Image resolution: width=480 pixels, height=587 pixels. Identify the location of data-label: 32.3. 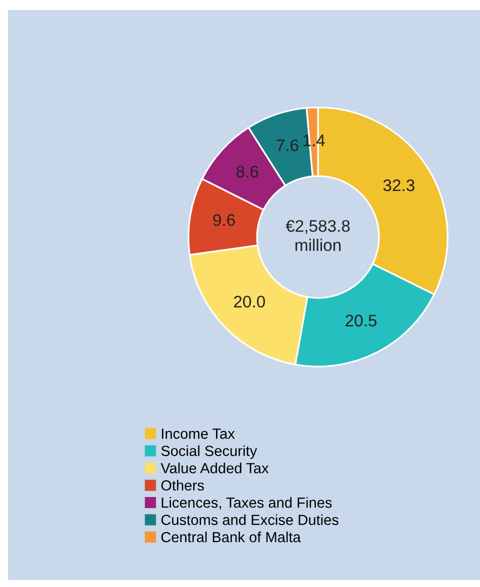
(398, 185).